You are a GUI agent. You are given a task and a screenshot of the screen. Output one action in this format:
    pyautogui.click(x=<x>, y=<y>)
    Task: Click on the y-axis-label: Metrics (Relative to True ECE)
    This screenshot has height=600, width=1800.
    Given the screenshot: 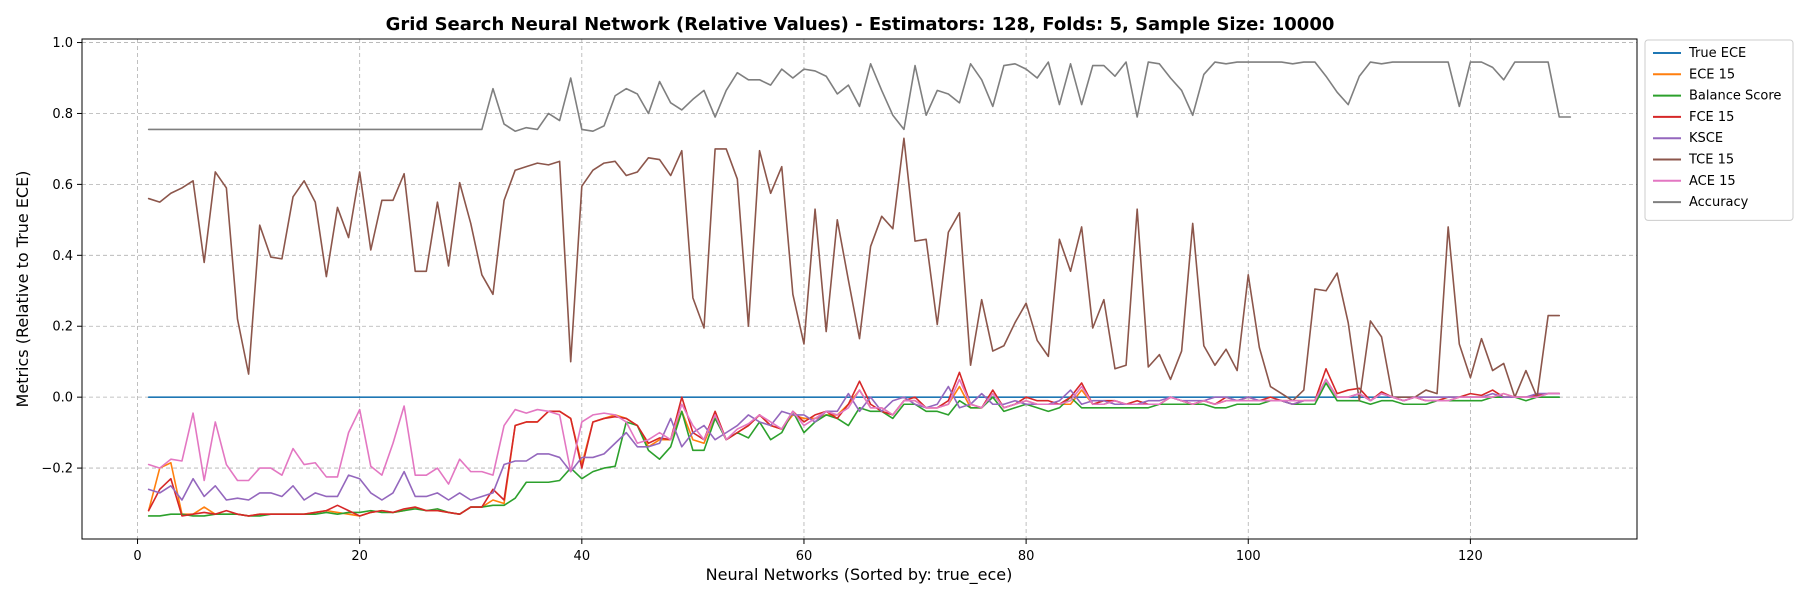 What is the action you would take?
    pyautogui.click(x=22, y=289)
    